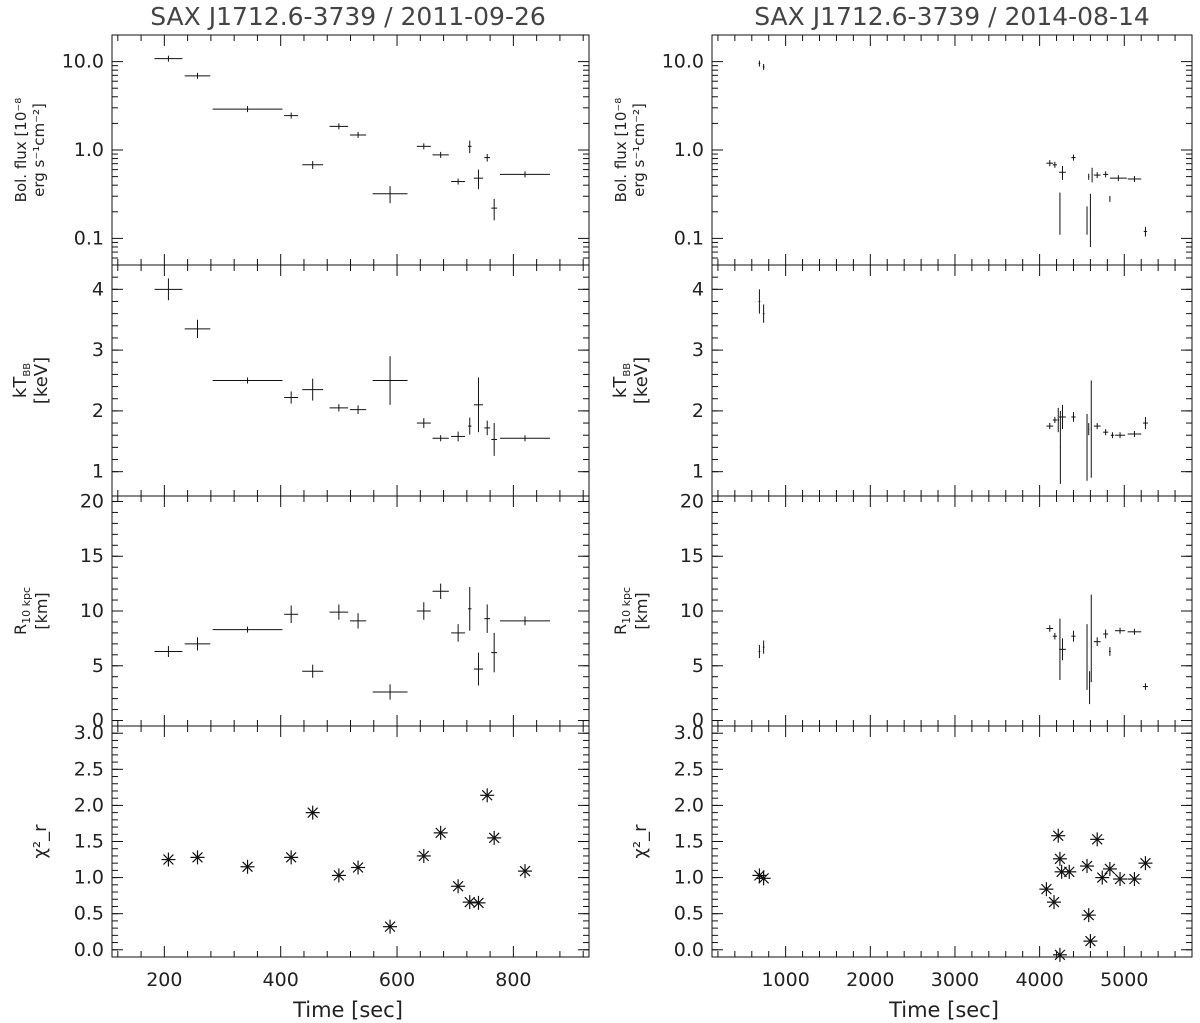  Describe the element at coordinates (689, 805) in the screenshot. I see `y-tick-label: 2.0` at that location.